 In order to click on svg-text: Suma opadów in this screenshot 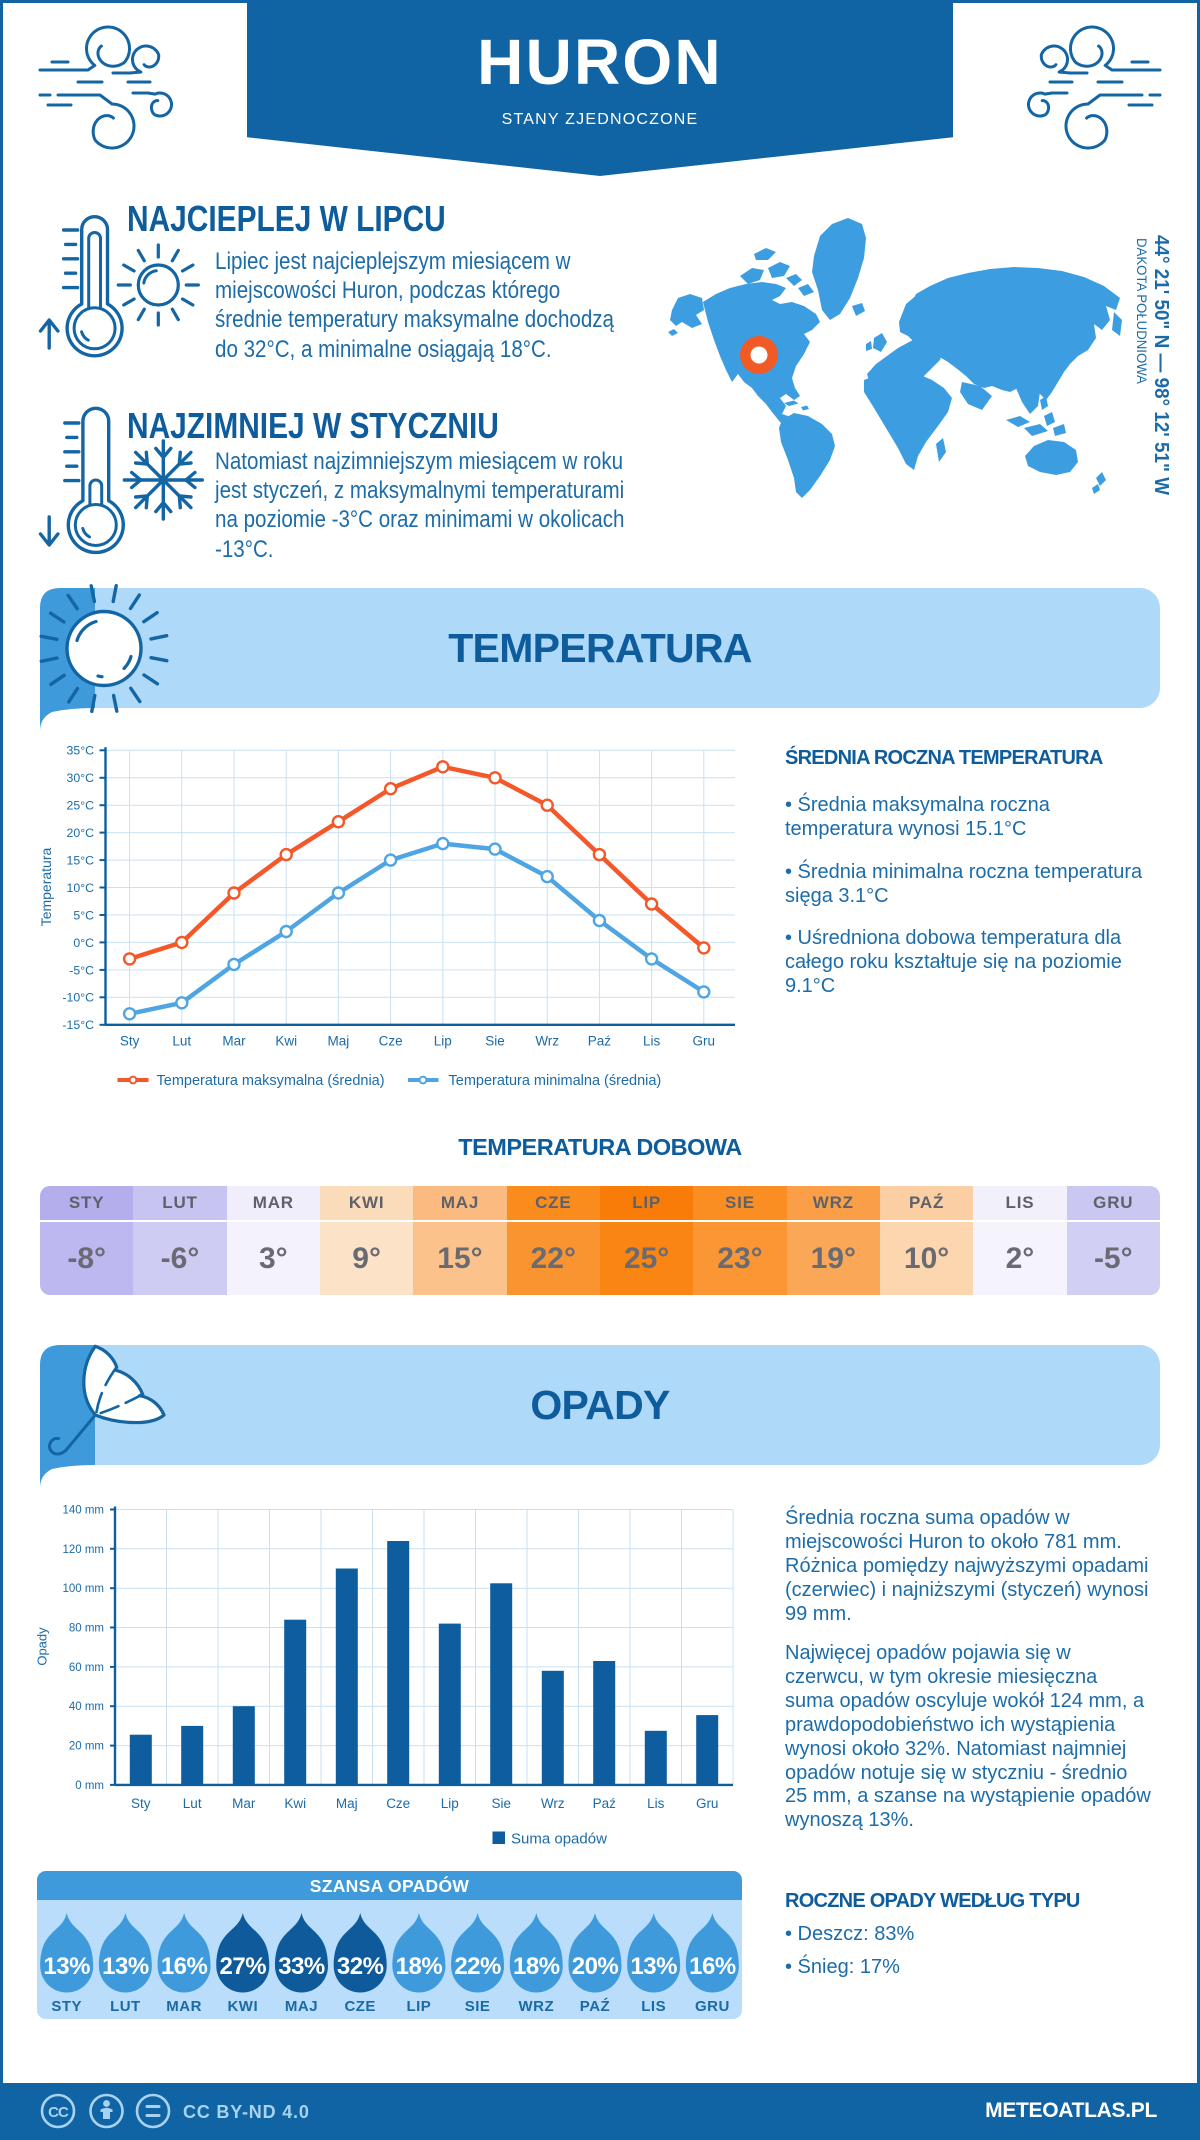, I will do `click(559, 1838)`.